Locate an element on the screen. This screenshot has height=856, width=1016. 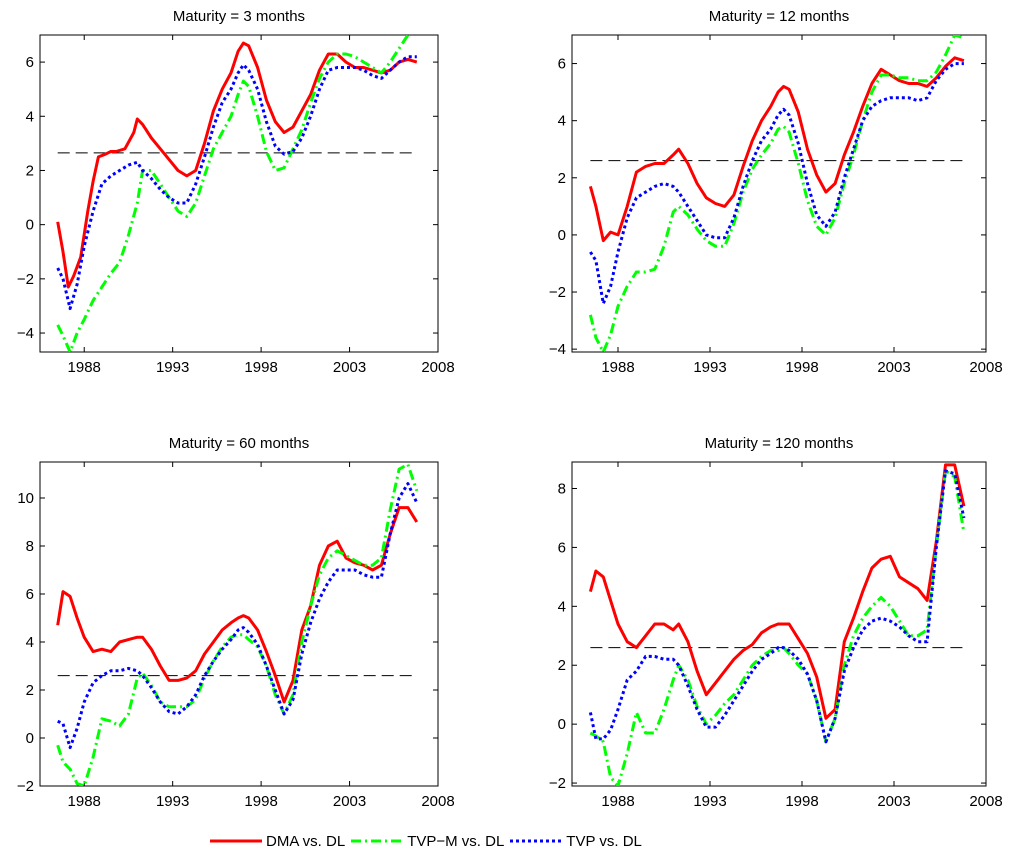
chart-title: Maturity = 12 months is located at coordinates (779, 16).